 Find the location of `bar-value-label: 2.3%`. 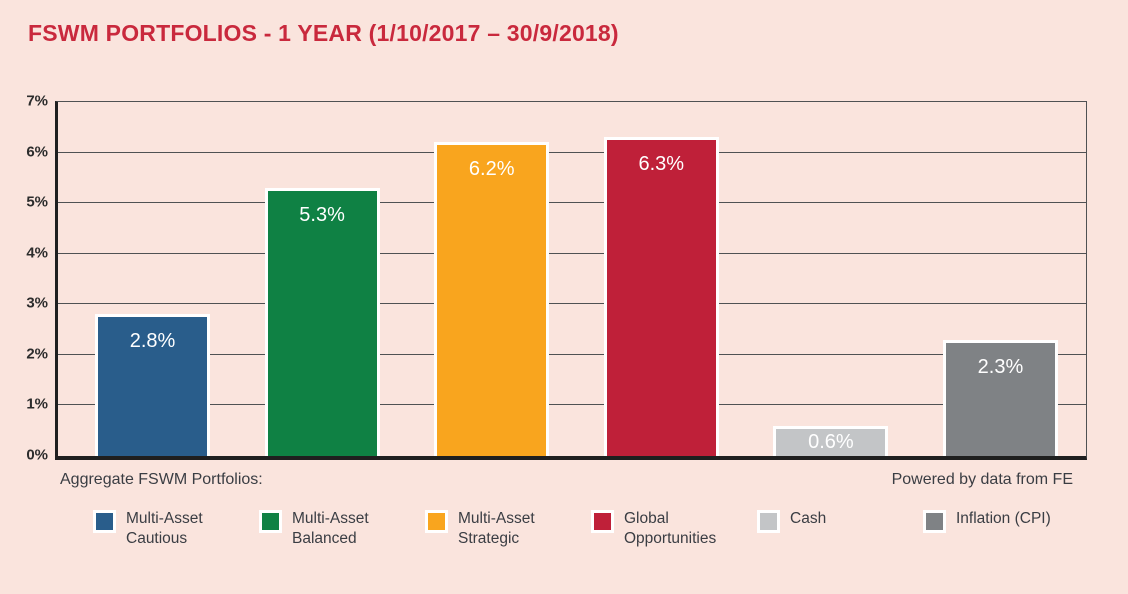

bar-value-label: 2.3% is located at coordinates (1000, 366).